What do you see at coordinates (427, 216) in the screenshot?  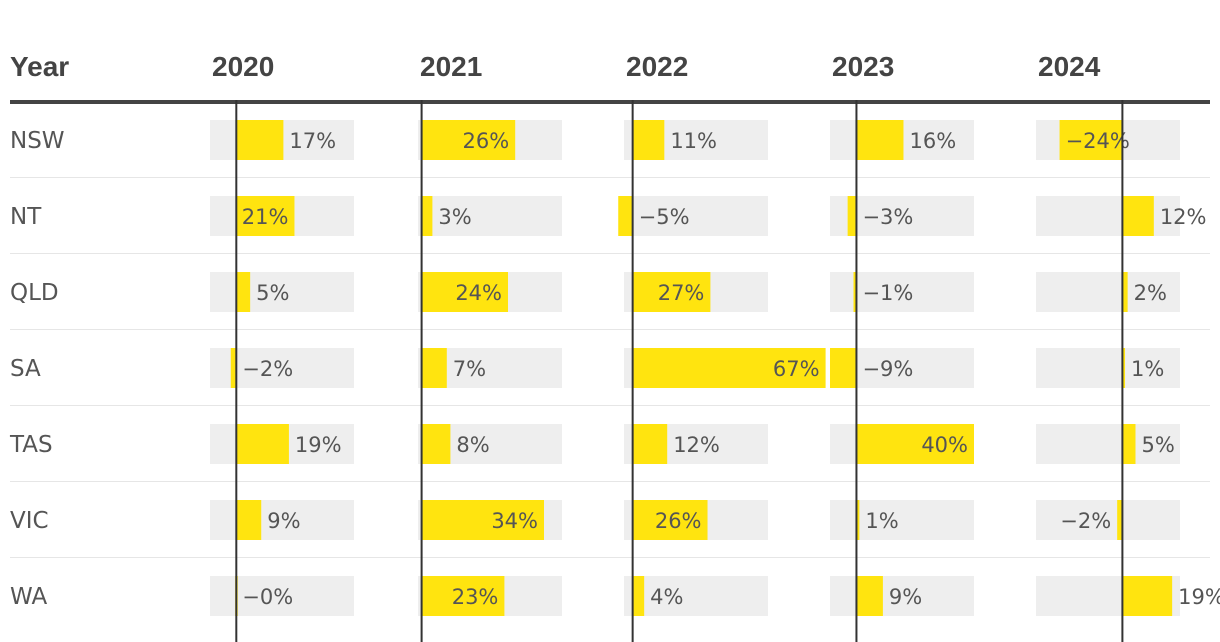 I see `bar-nt-2021` at bounding box center [427, 216].